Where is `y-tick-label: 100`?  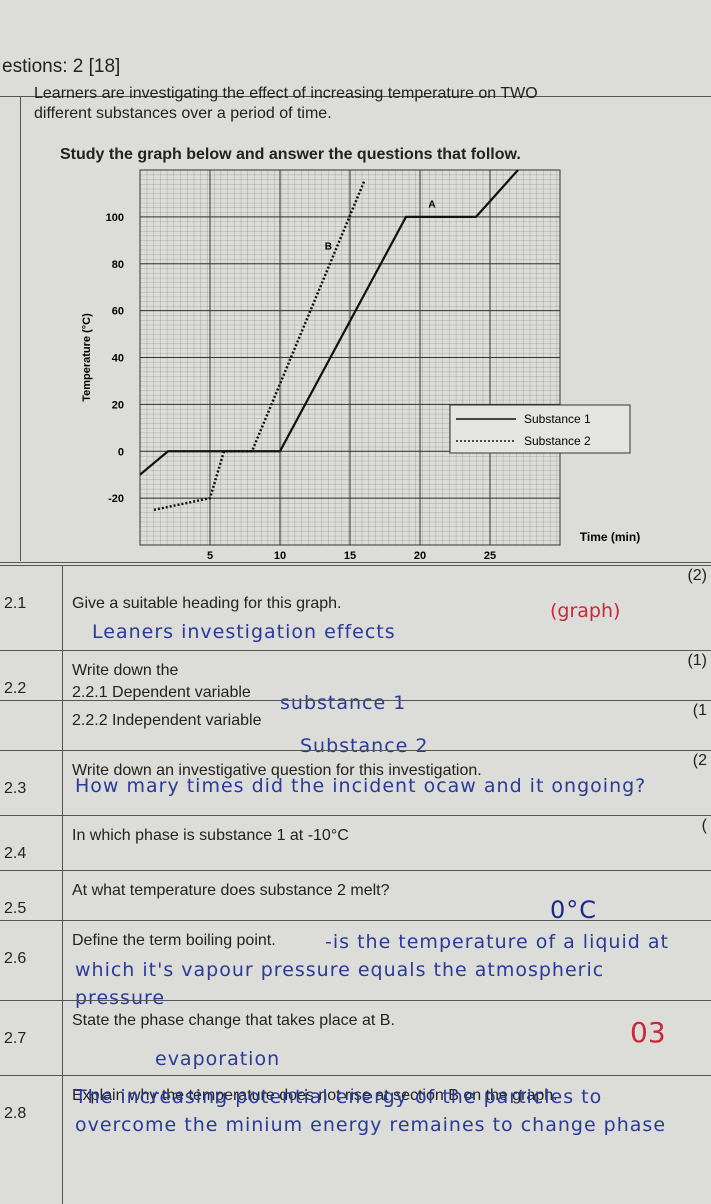 y-tick-label: 100 is located at coordinates (115, 218).